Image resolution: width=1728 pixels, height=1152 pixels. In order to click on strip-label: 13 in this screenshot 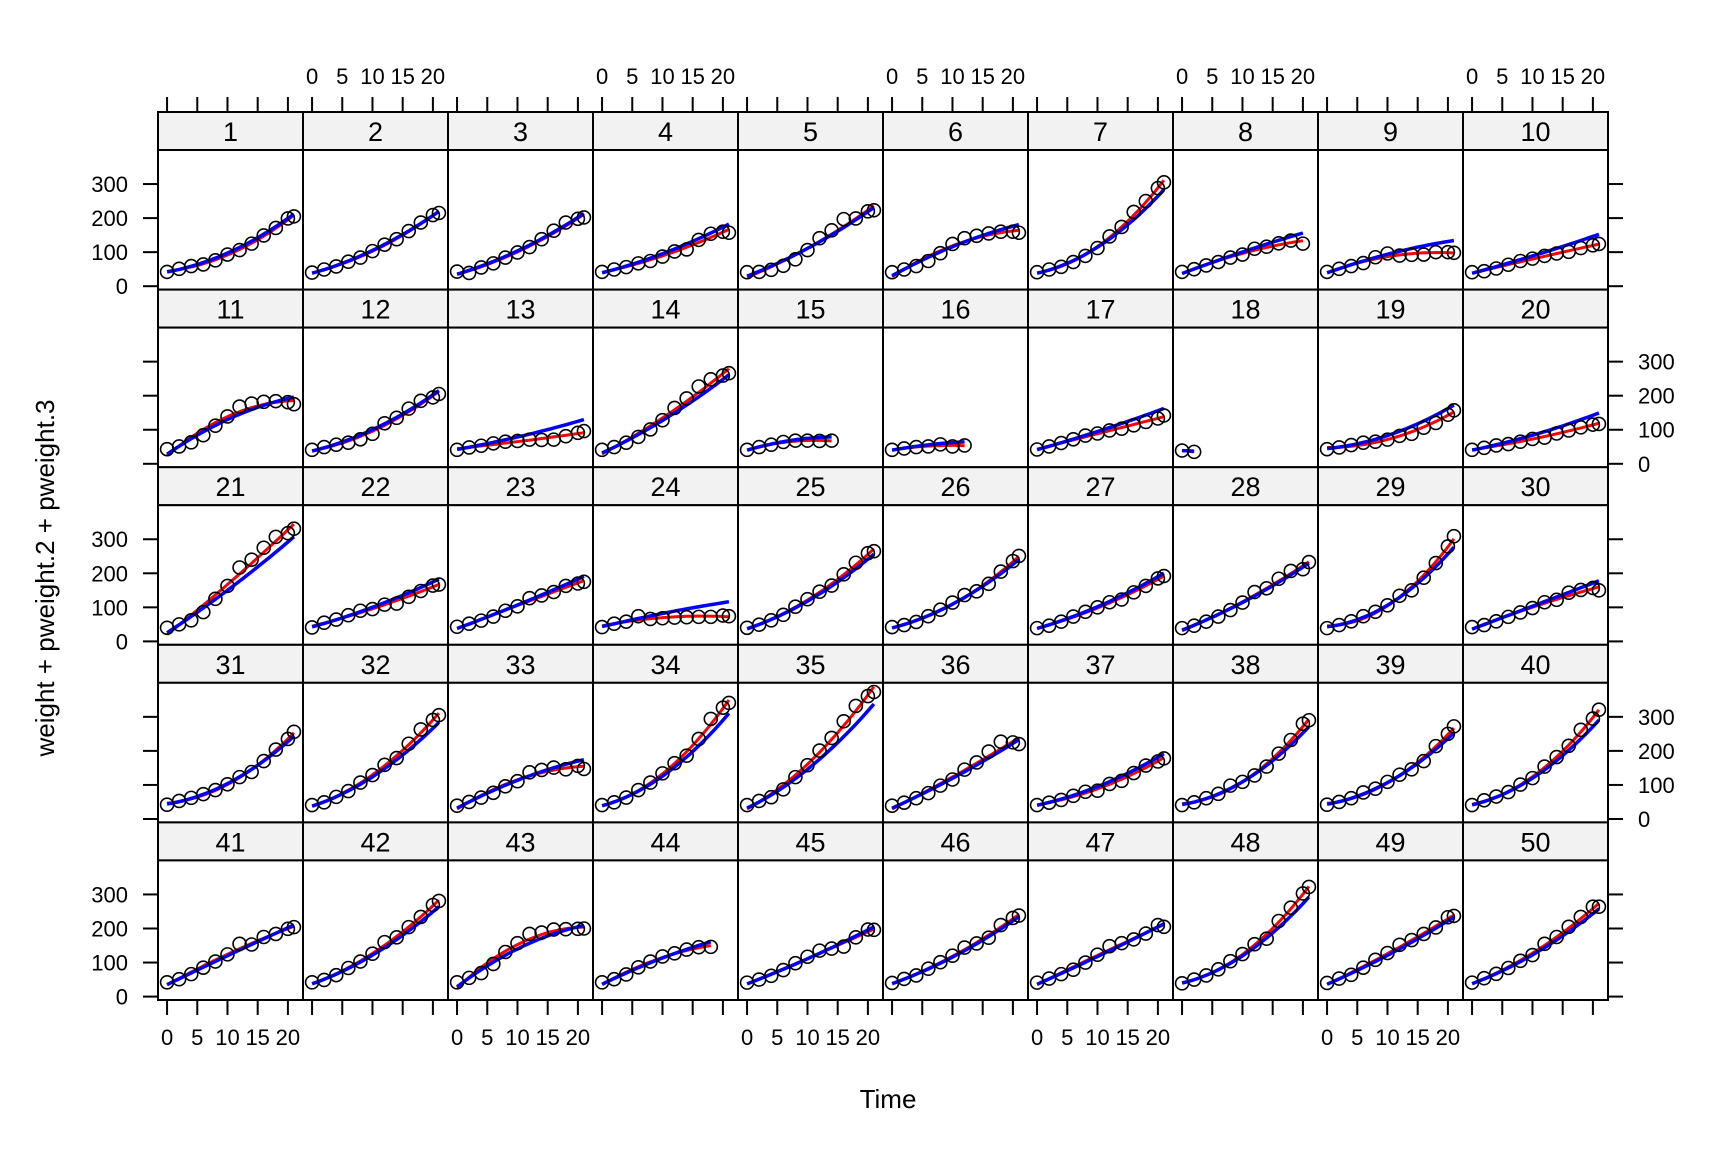, I will do `click(520, 310)`.